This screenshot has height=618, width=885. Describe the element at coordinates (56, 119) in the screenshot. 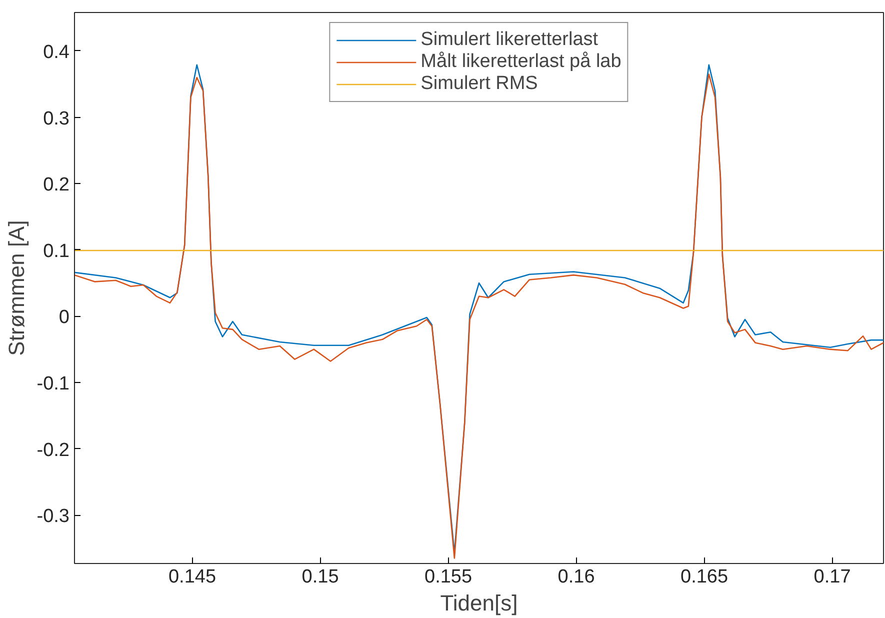

I see `y-tick-label: 0.3` at that location.